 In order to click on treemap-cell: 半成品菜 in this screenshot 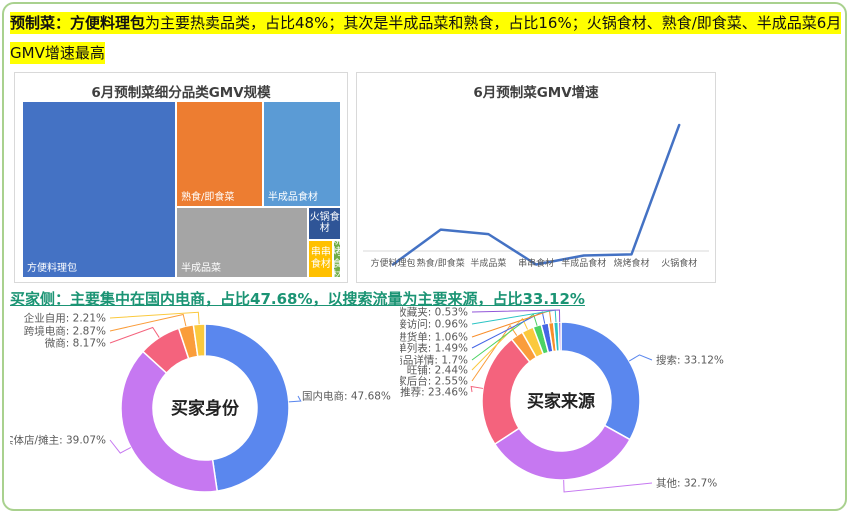, I will do `click(242, 242)`.